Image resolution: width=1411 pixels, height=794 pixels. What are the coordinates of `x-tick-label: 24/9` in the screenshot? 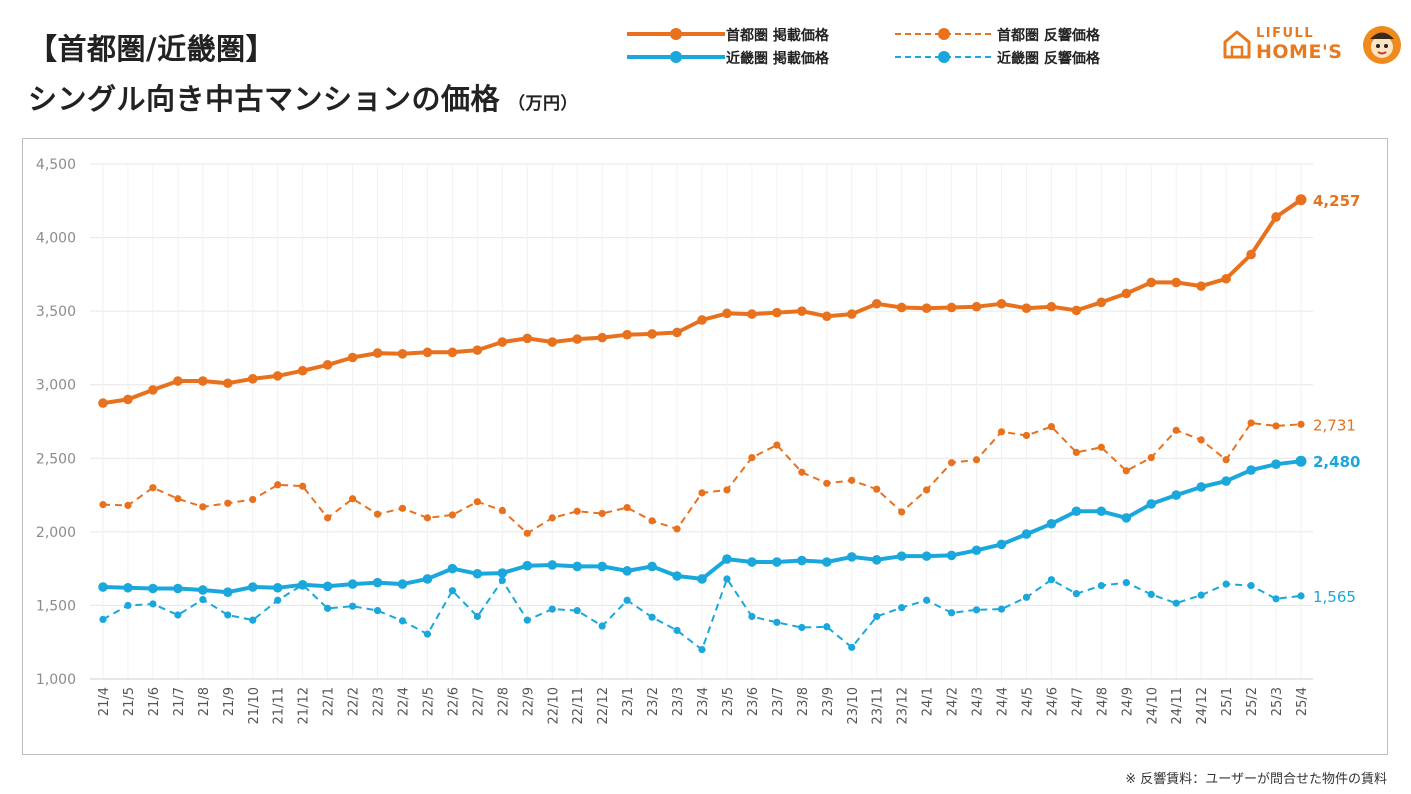 It's located at (1127, 701).